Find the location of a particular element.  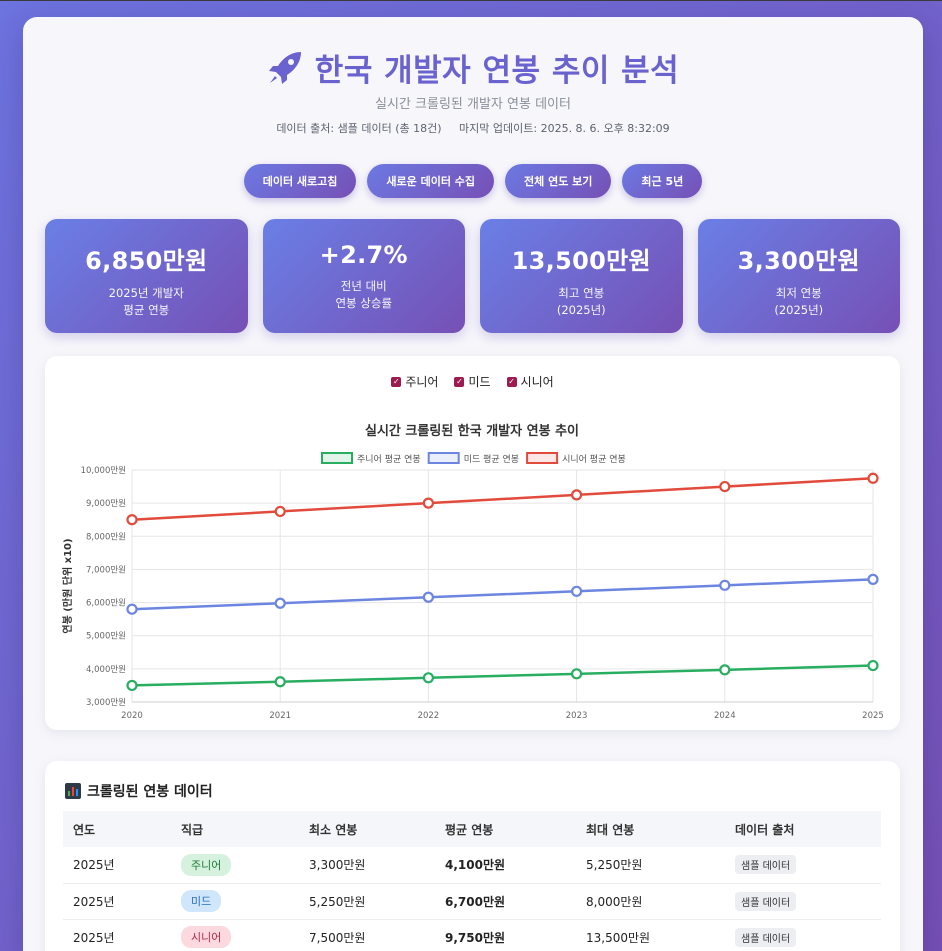

stat-label-line2: 평균 연봉 is located at coordinates (146, 310).